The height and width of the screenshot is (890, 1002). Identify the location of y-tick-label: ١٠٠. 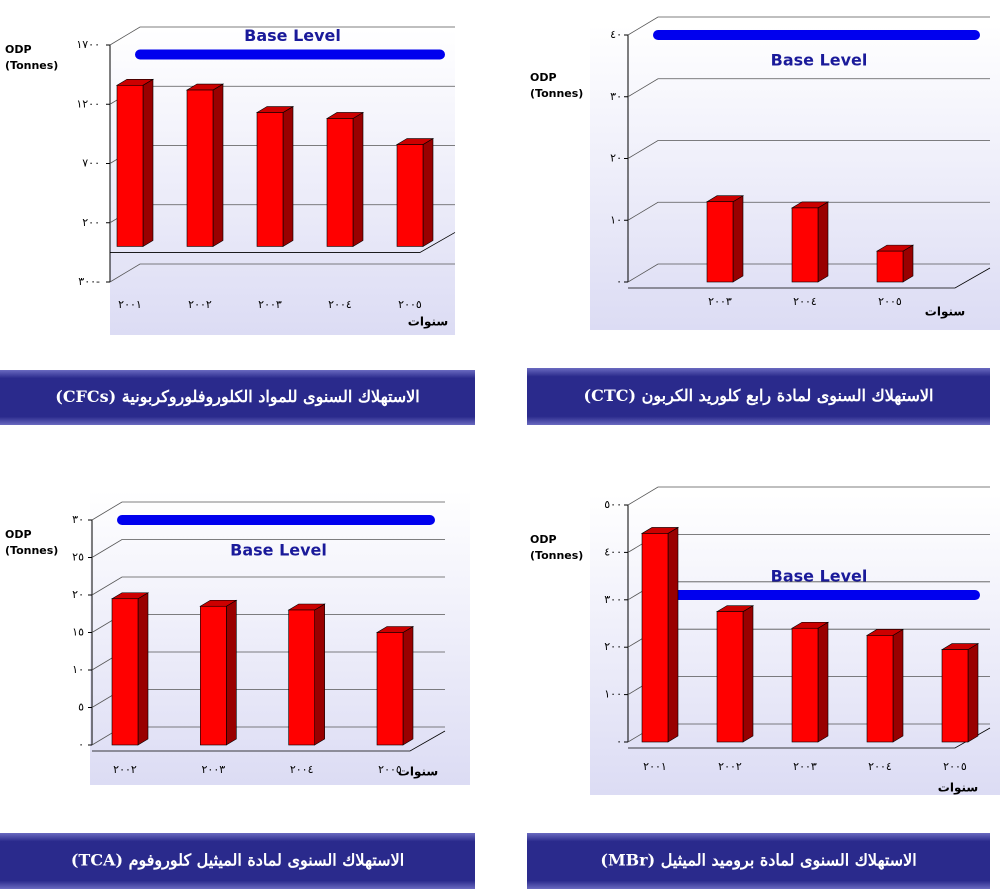
(613, 694).